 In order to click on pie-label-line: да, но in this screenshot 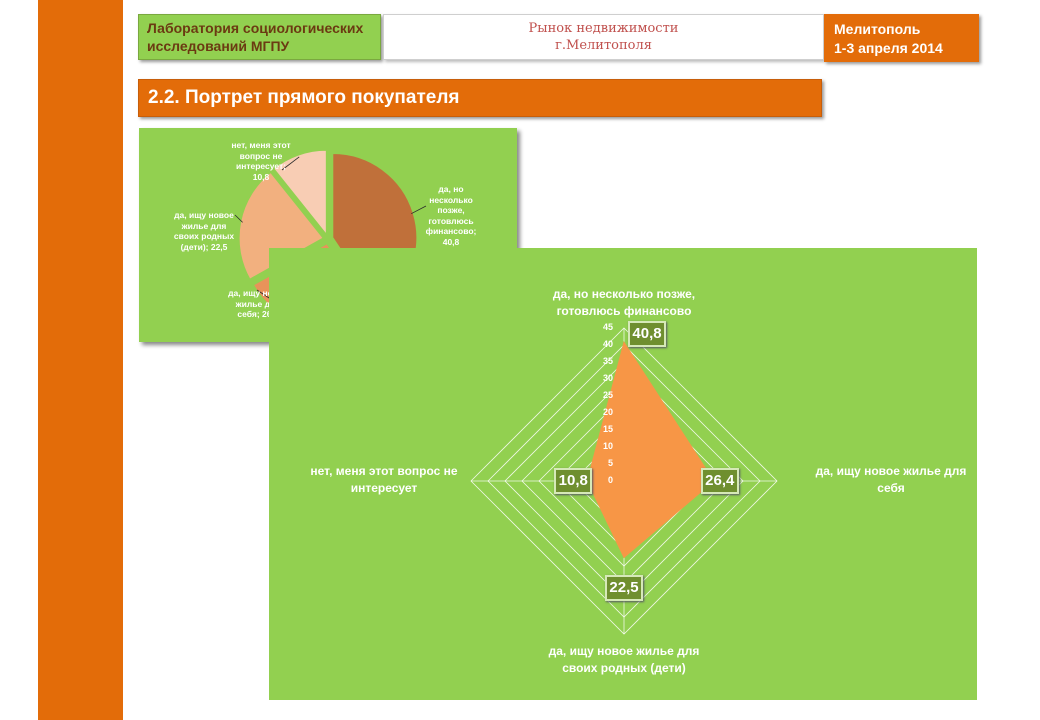, I will do `click(451, 189)`.